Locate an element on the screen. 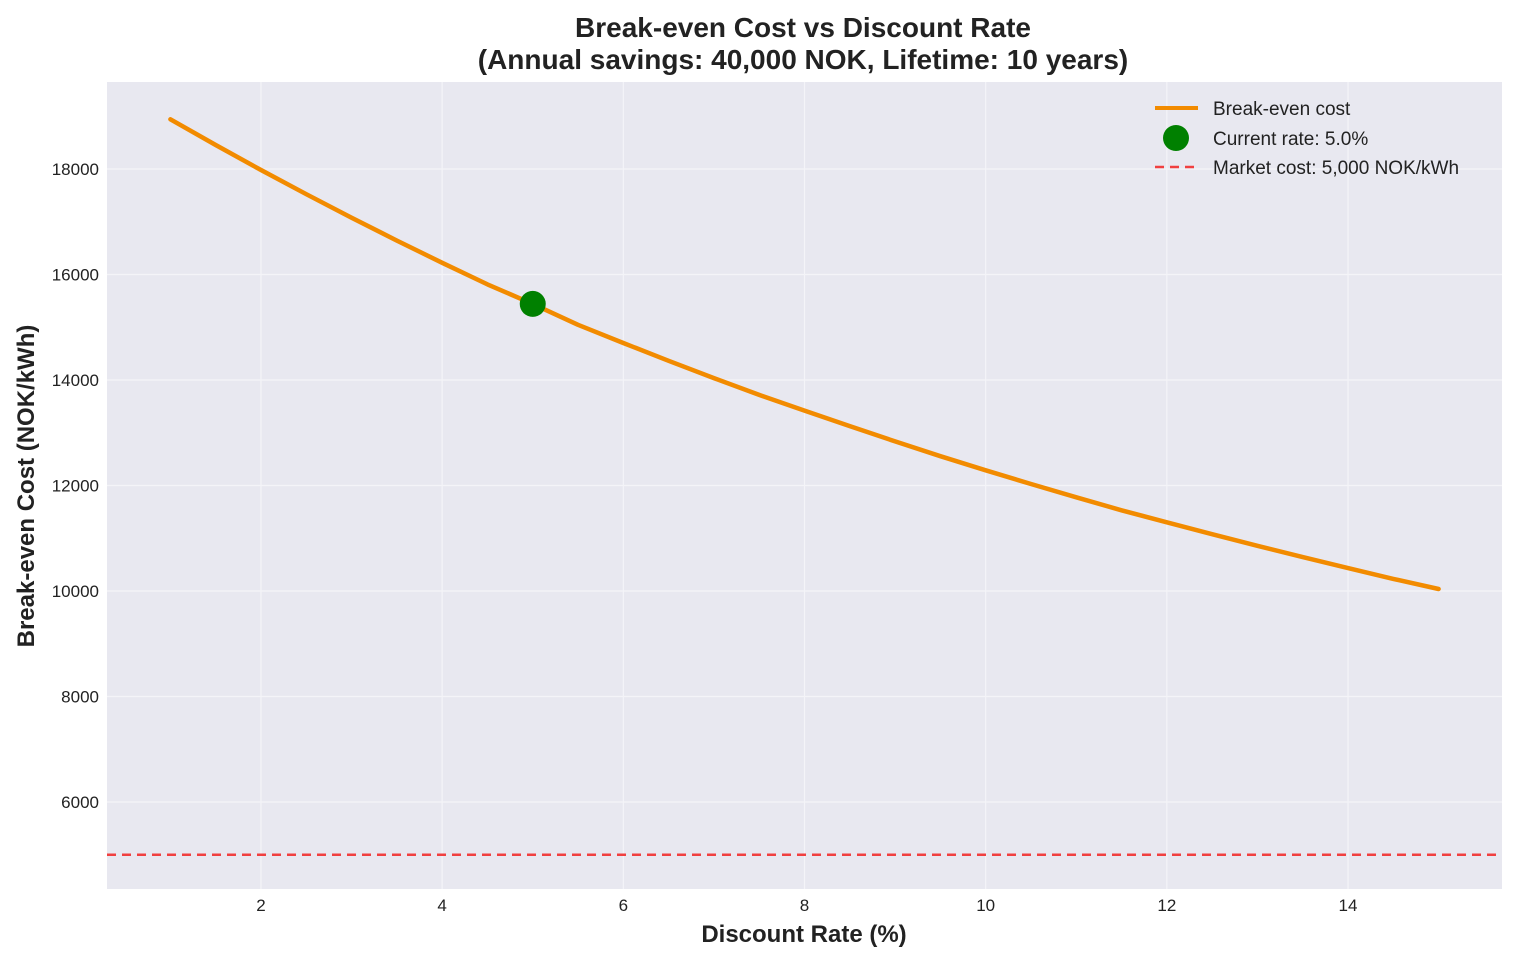  x-tick-label: 4 is located at coordinates (441, 905).